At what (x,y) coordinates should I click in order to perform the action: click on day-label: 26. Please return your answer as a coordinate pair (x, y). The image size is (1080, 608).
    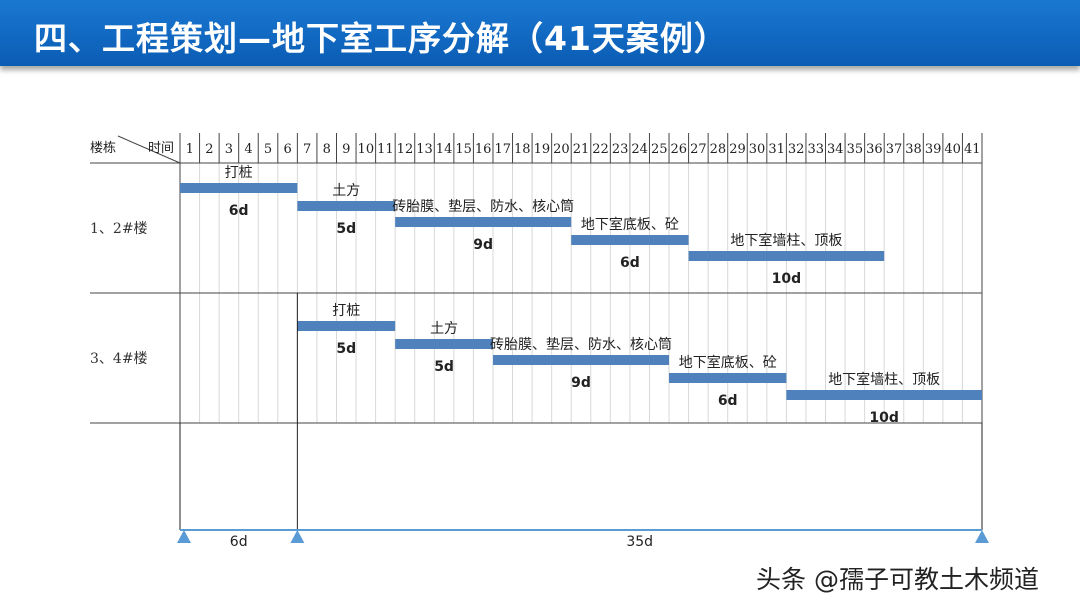
    Looking at the image, I should click on (679, 149).